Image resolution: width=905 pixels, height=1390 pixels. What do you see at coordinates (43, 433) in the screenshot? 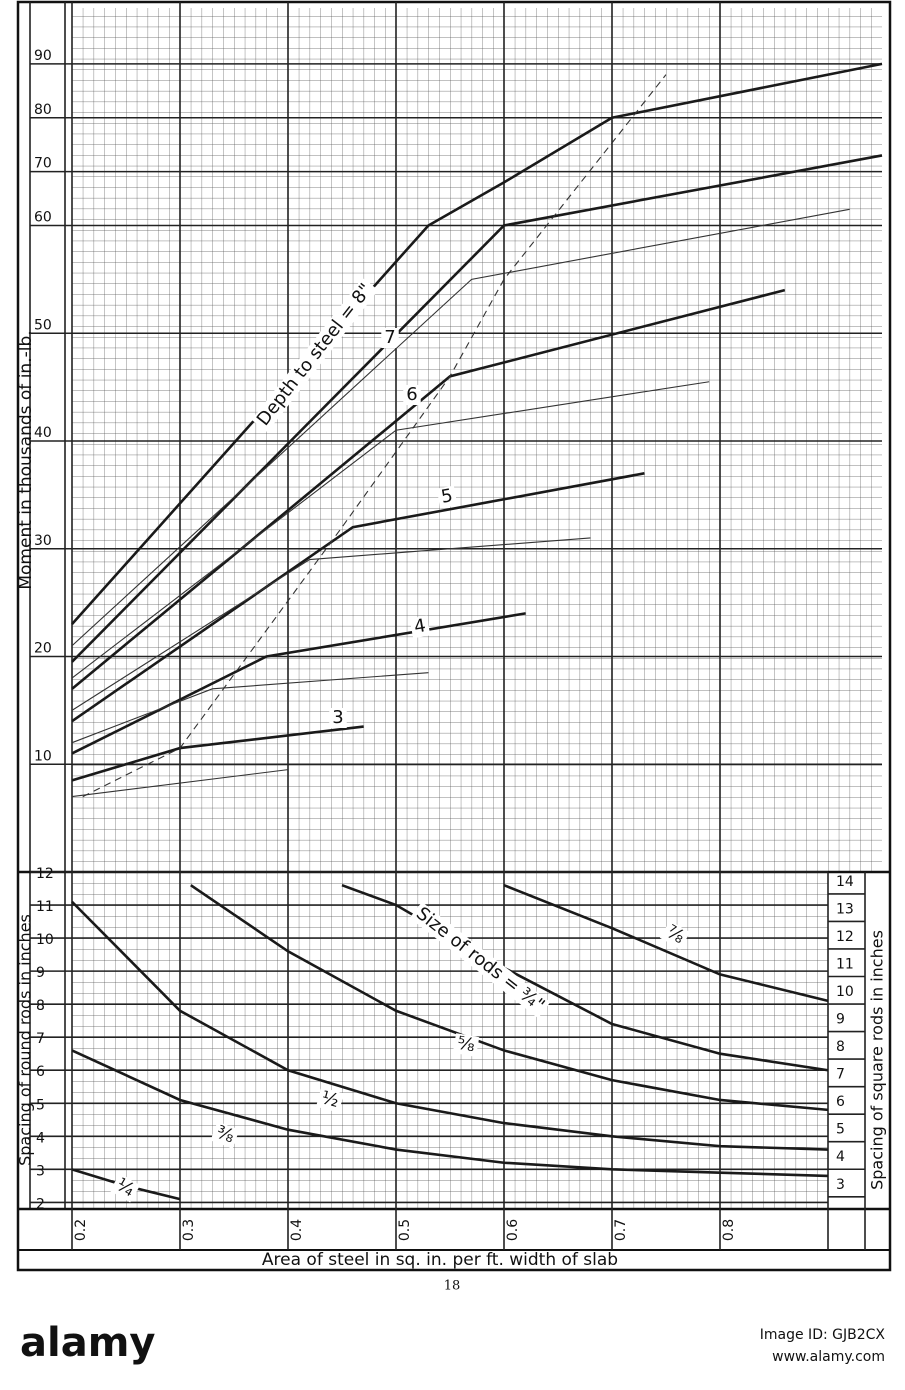
I see `y-tick-label: 40` at bounding box center [43, 433].